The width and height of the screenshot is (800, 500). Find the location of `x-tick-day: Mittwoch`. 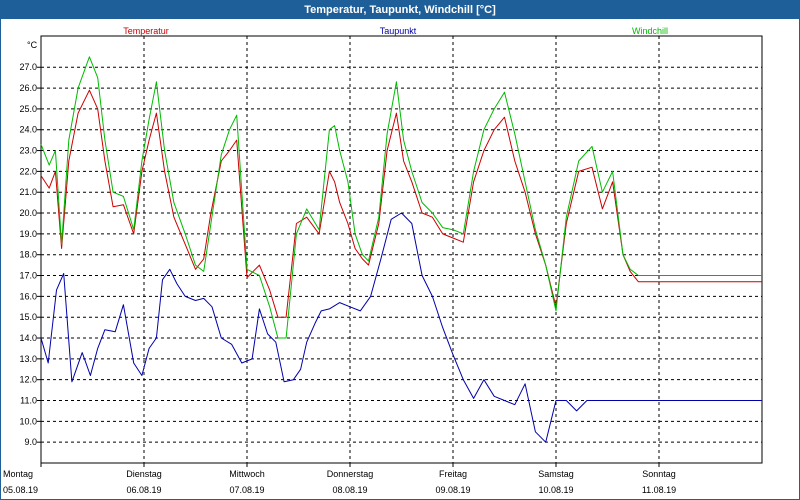

x-tick-day: Mittwoch is located at coordinates (247, 474).